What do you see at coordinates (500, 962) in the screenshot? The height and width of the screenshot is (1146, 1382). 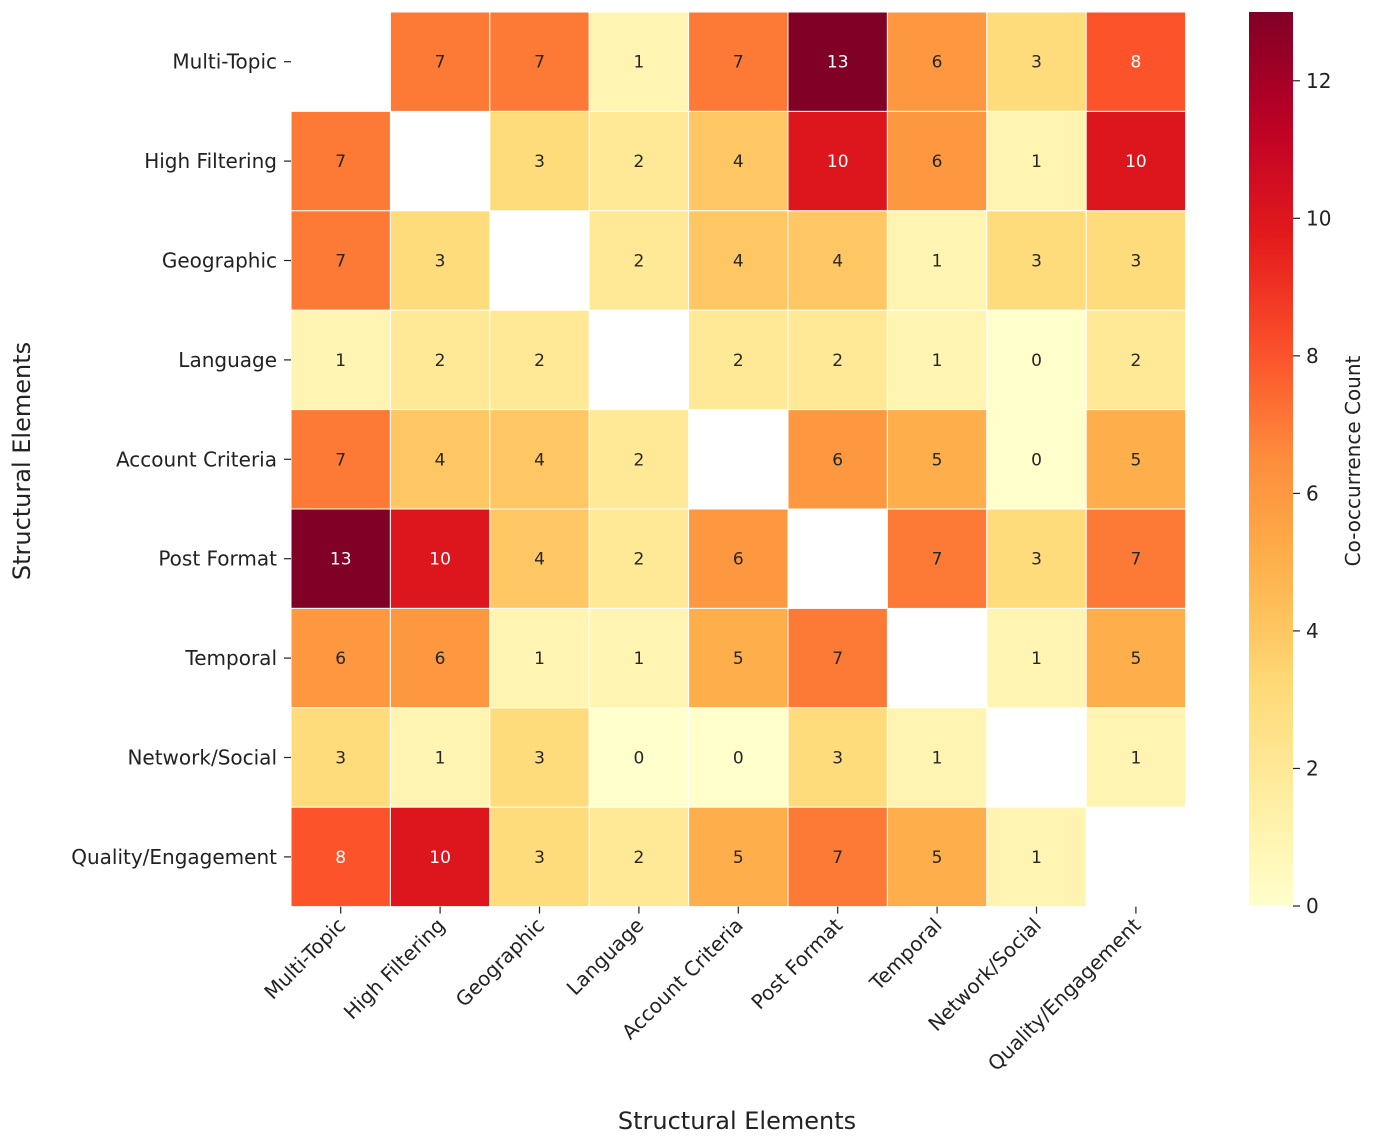 I see `x-tick-label: Geographic` at bounding box center [500, 962].